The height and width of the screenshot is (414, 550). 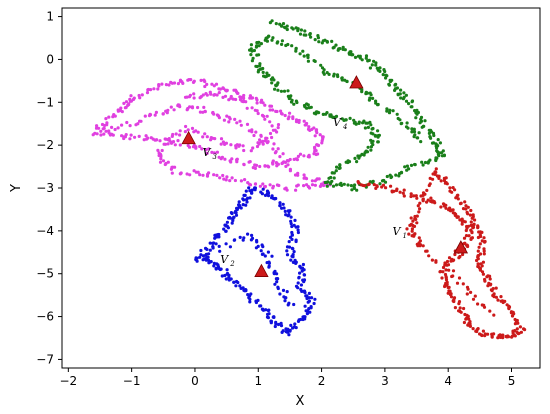 I want to click on x-tick-label: 2, so click(x=322, y=381).